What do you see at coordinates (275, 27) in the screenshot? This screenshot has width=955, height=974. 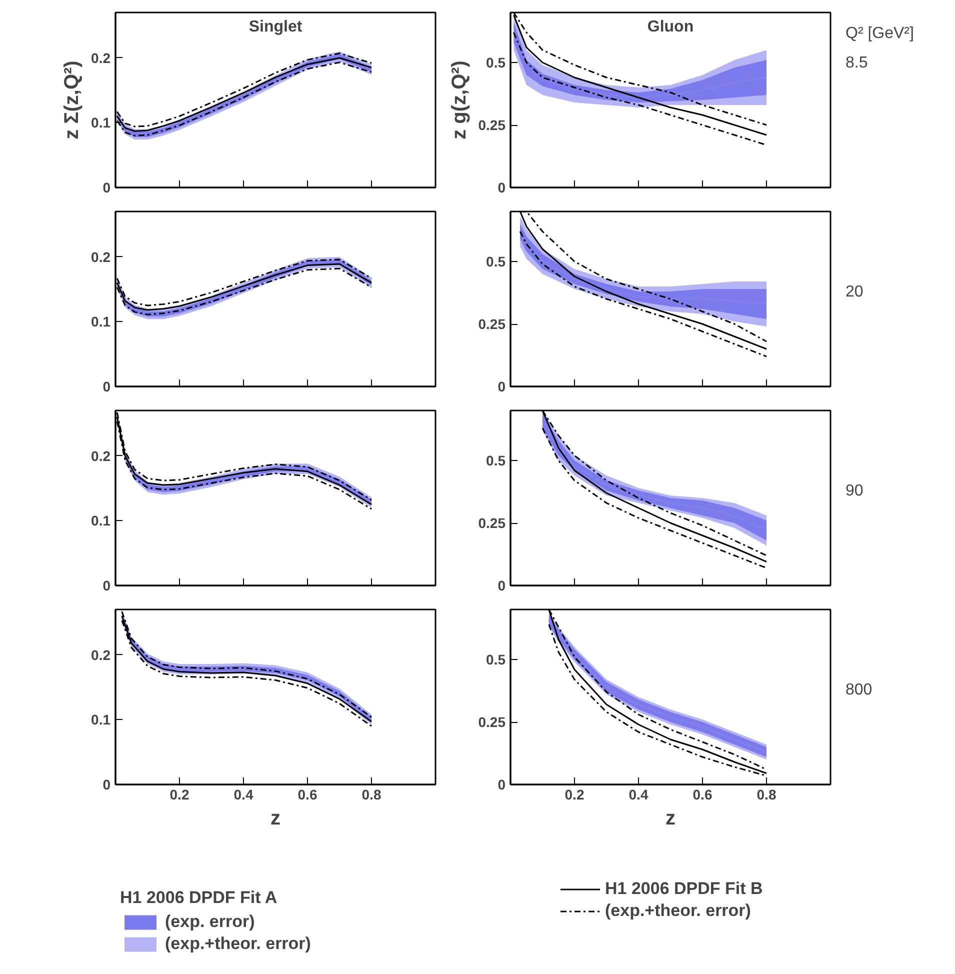 I see `chart-title: Singlet` at bounding box center [275, 27].